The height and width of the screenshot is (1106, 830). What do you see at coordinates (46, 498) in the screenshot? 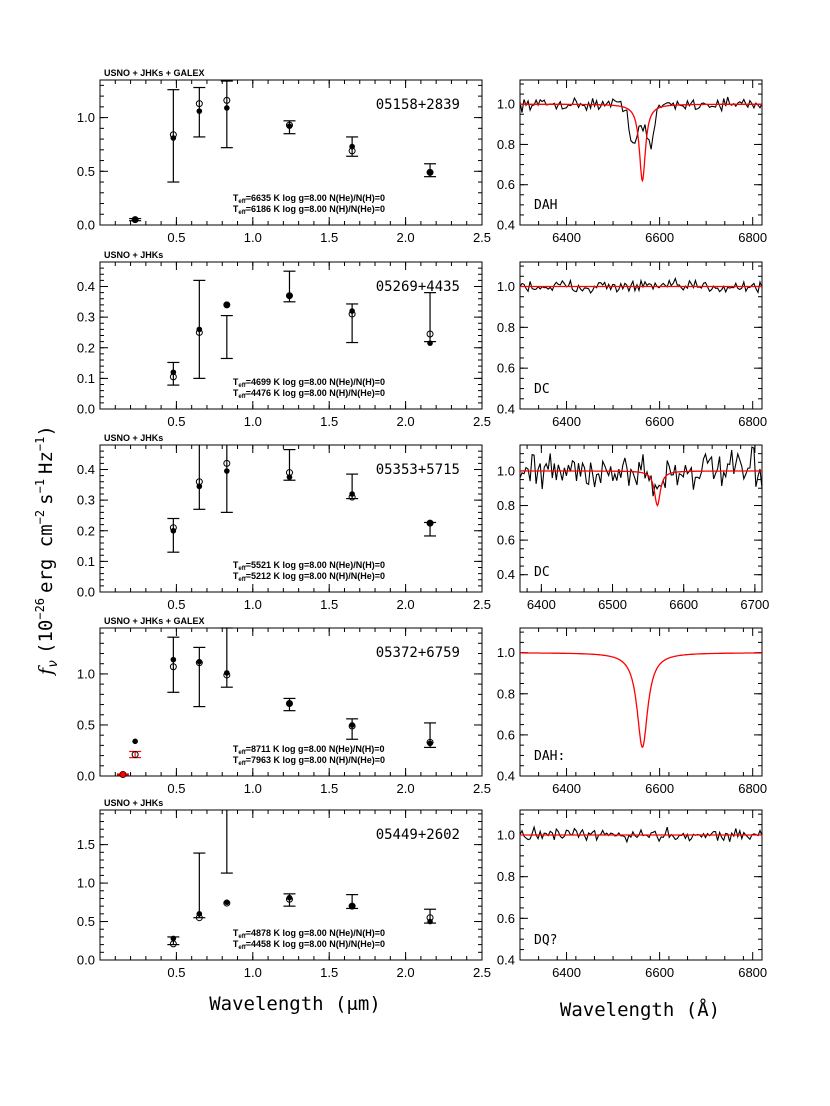
I see `y-label-s: s` at bounding box center [46, 498].